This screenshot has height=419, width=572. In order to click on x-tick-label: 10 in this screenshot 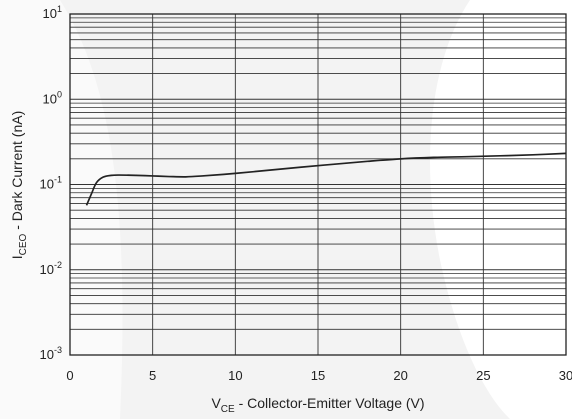, I will do `click(235, 375)`.